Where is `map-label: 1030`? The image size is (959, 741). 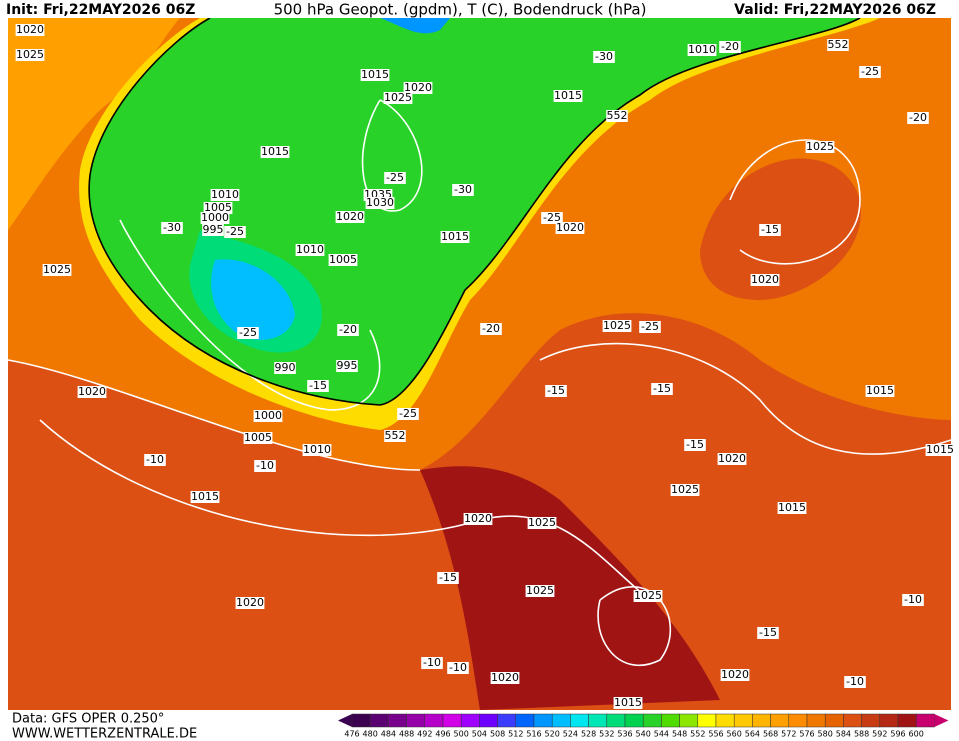 map-label: 1030 is located at coordinates (380, 202).